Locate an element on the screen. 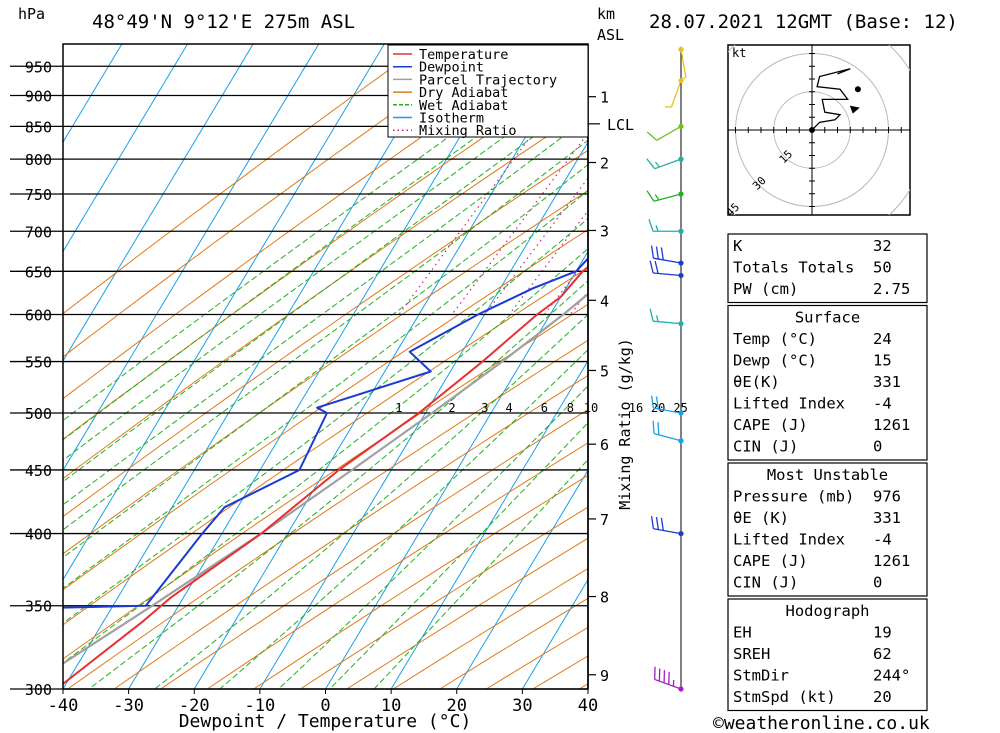 The height and width of the screenshot is (733, 1000). table-row-label: CAPE (J) is located at coordinates (770, 425).